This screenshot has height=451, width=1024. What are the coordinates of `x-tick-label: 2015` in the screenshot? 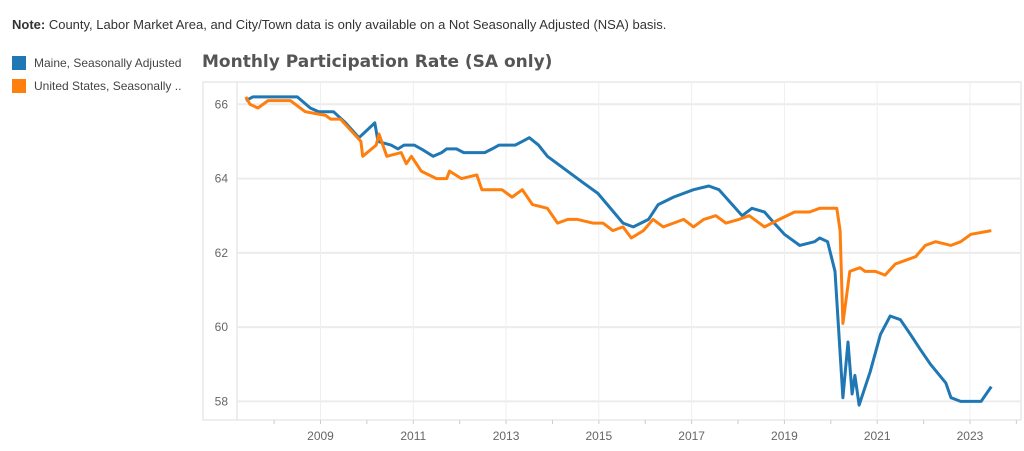 It's located at (598, 436).